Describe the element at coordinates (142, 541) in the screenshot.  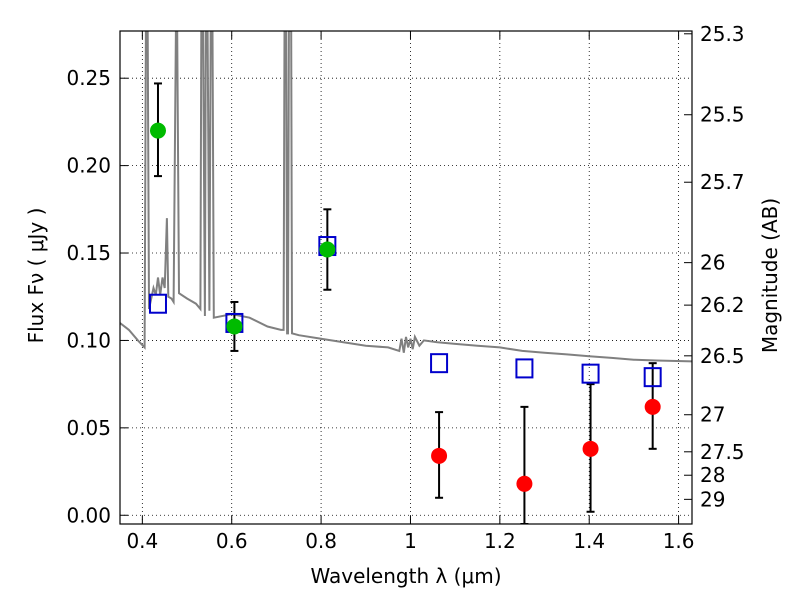
I see `x-tick-label: 0.4` at that location.